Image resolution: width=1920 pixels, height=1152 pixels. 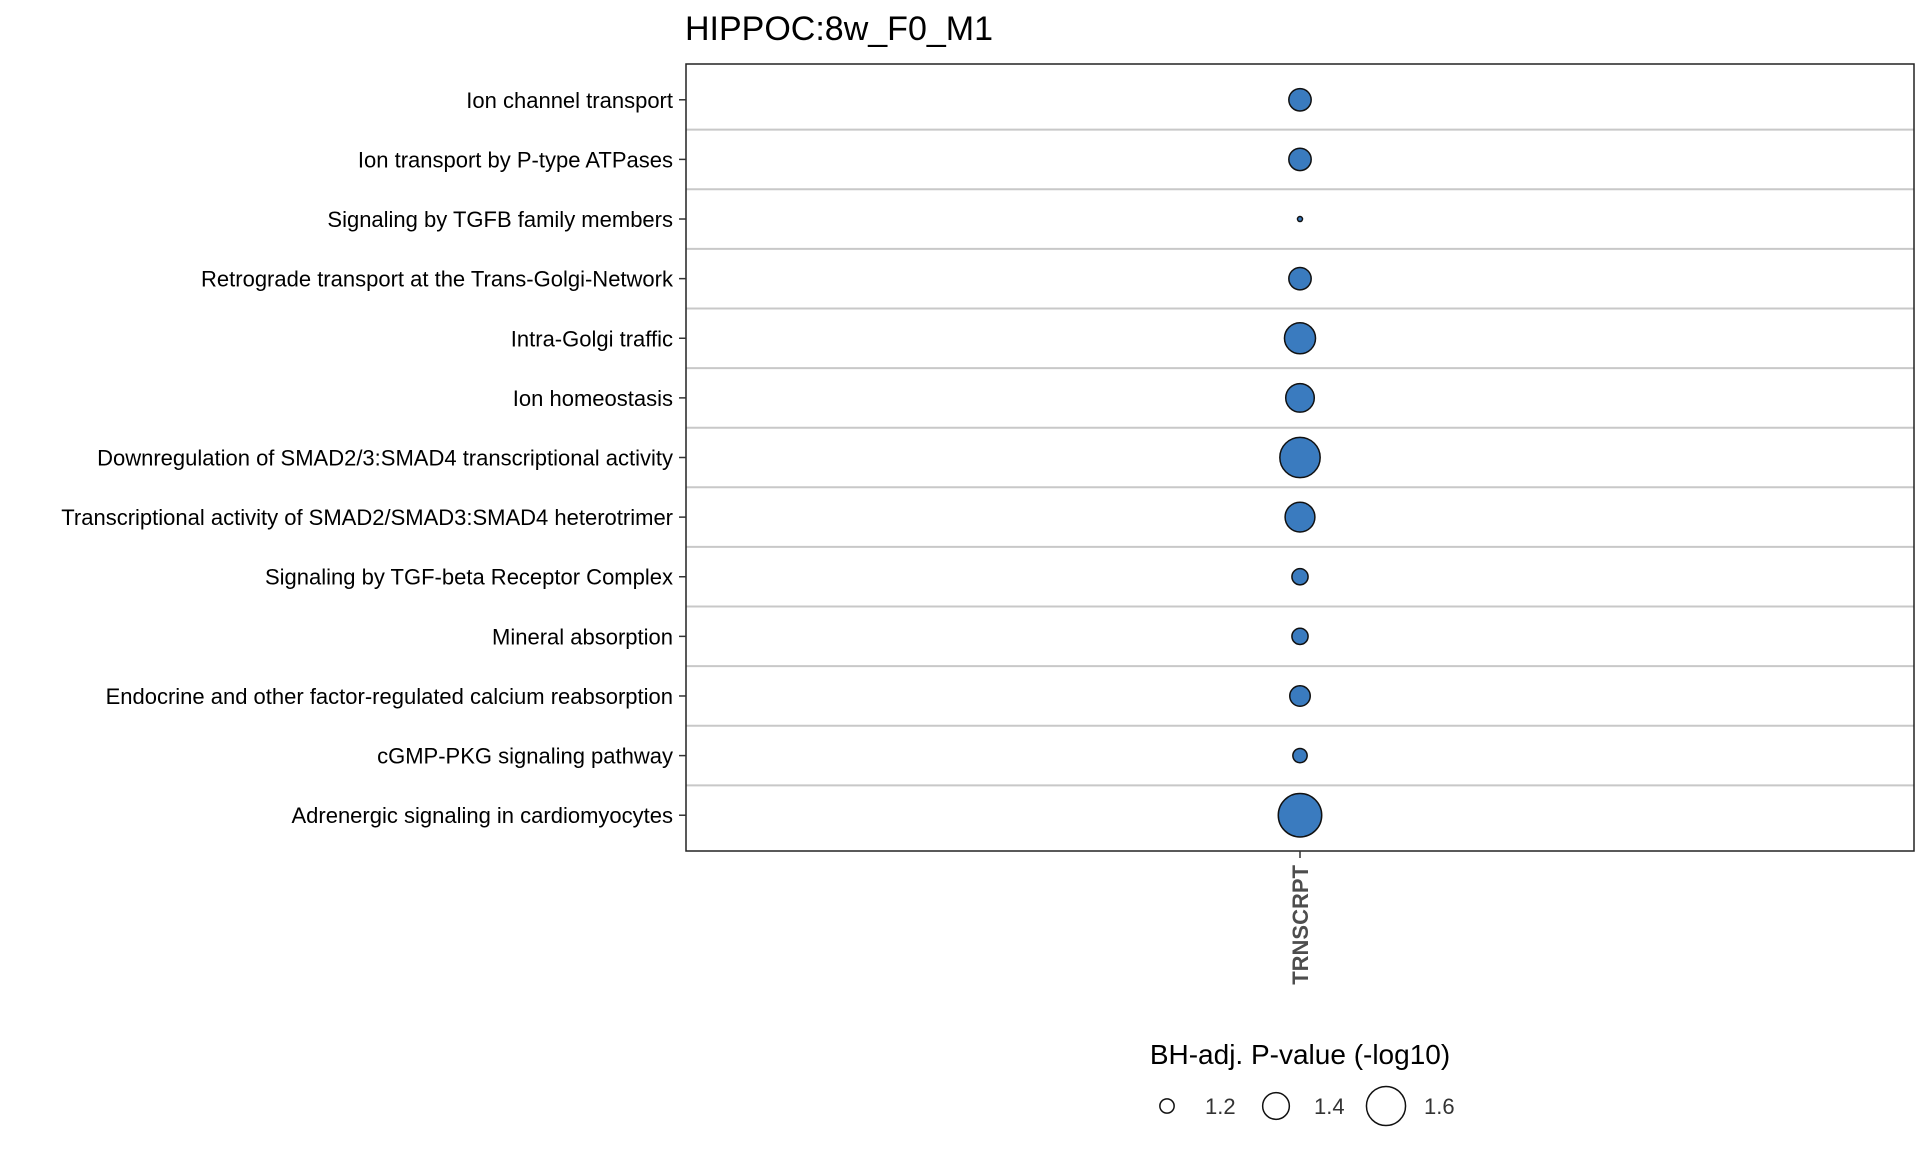 What do you see at coordinates (839, 29) in the screenshot?
I see `chart-title: HIPPOC:8w_F0_M1` at bounding box center [839, 29].